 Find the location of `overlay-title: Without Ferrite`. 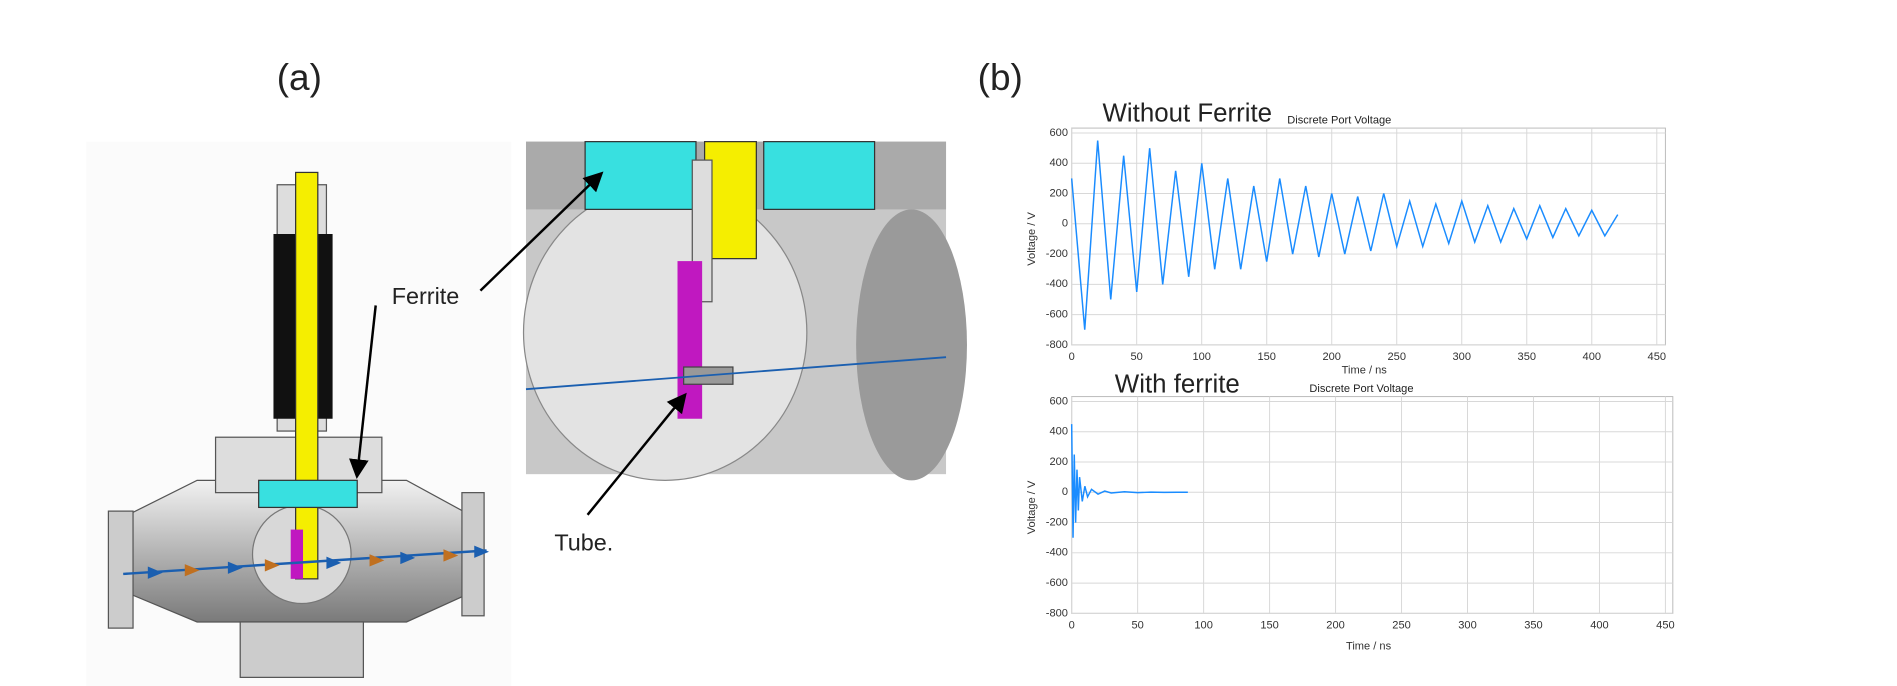

overlay-title: Without Ferrite is located at coordinates (1187, 113).